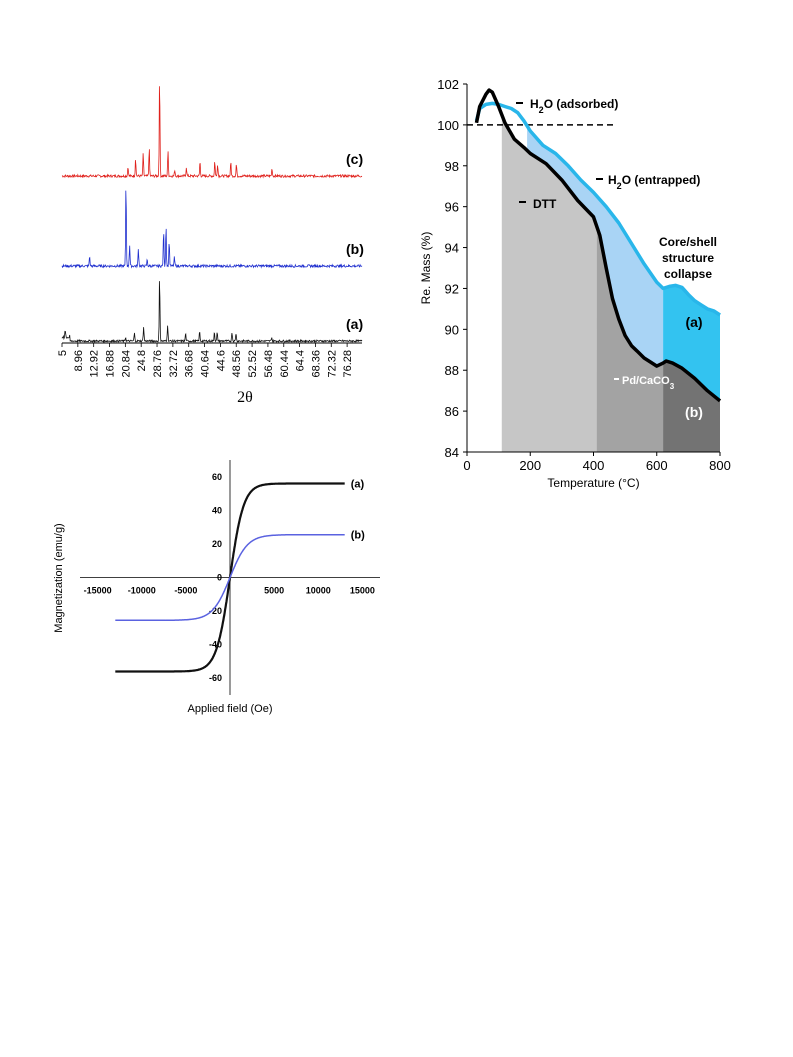  Describe the element at coordinates (316, 364) in the screenshot. I see `xrd-x-tick-label: 68.36` at that location.